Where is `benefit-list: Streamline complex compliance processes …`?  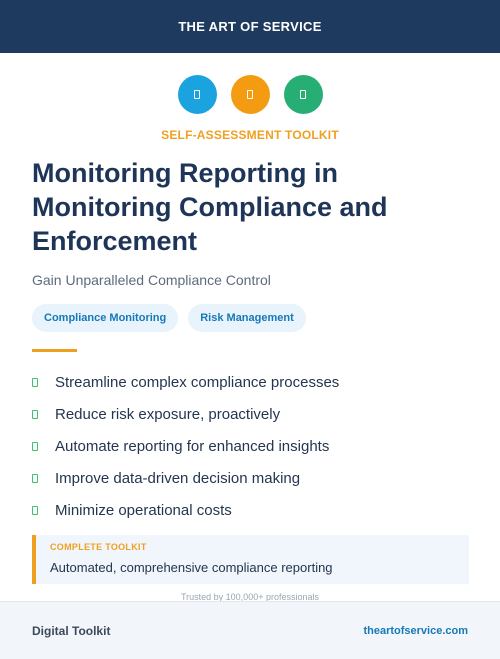 benefit-list: Streamline complex compliance processes … is located at coordinates (185, 446).